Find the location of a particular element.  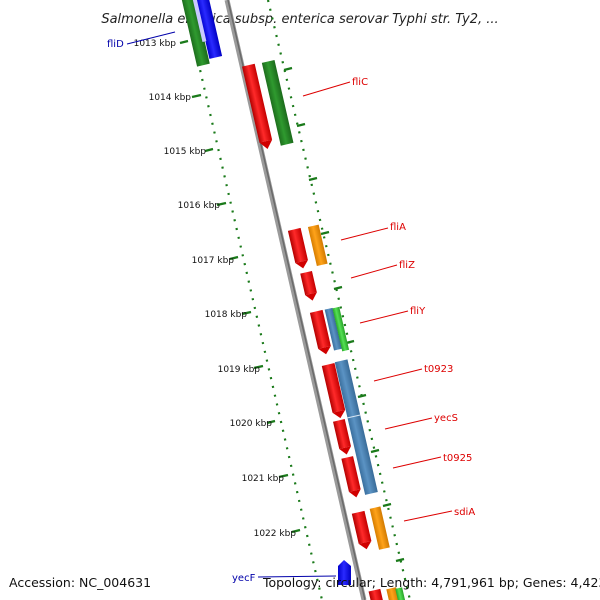

leader-fliY is located at coordinates (384, 317).